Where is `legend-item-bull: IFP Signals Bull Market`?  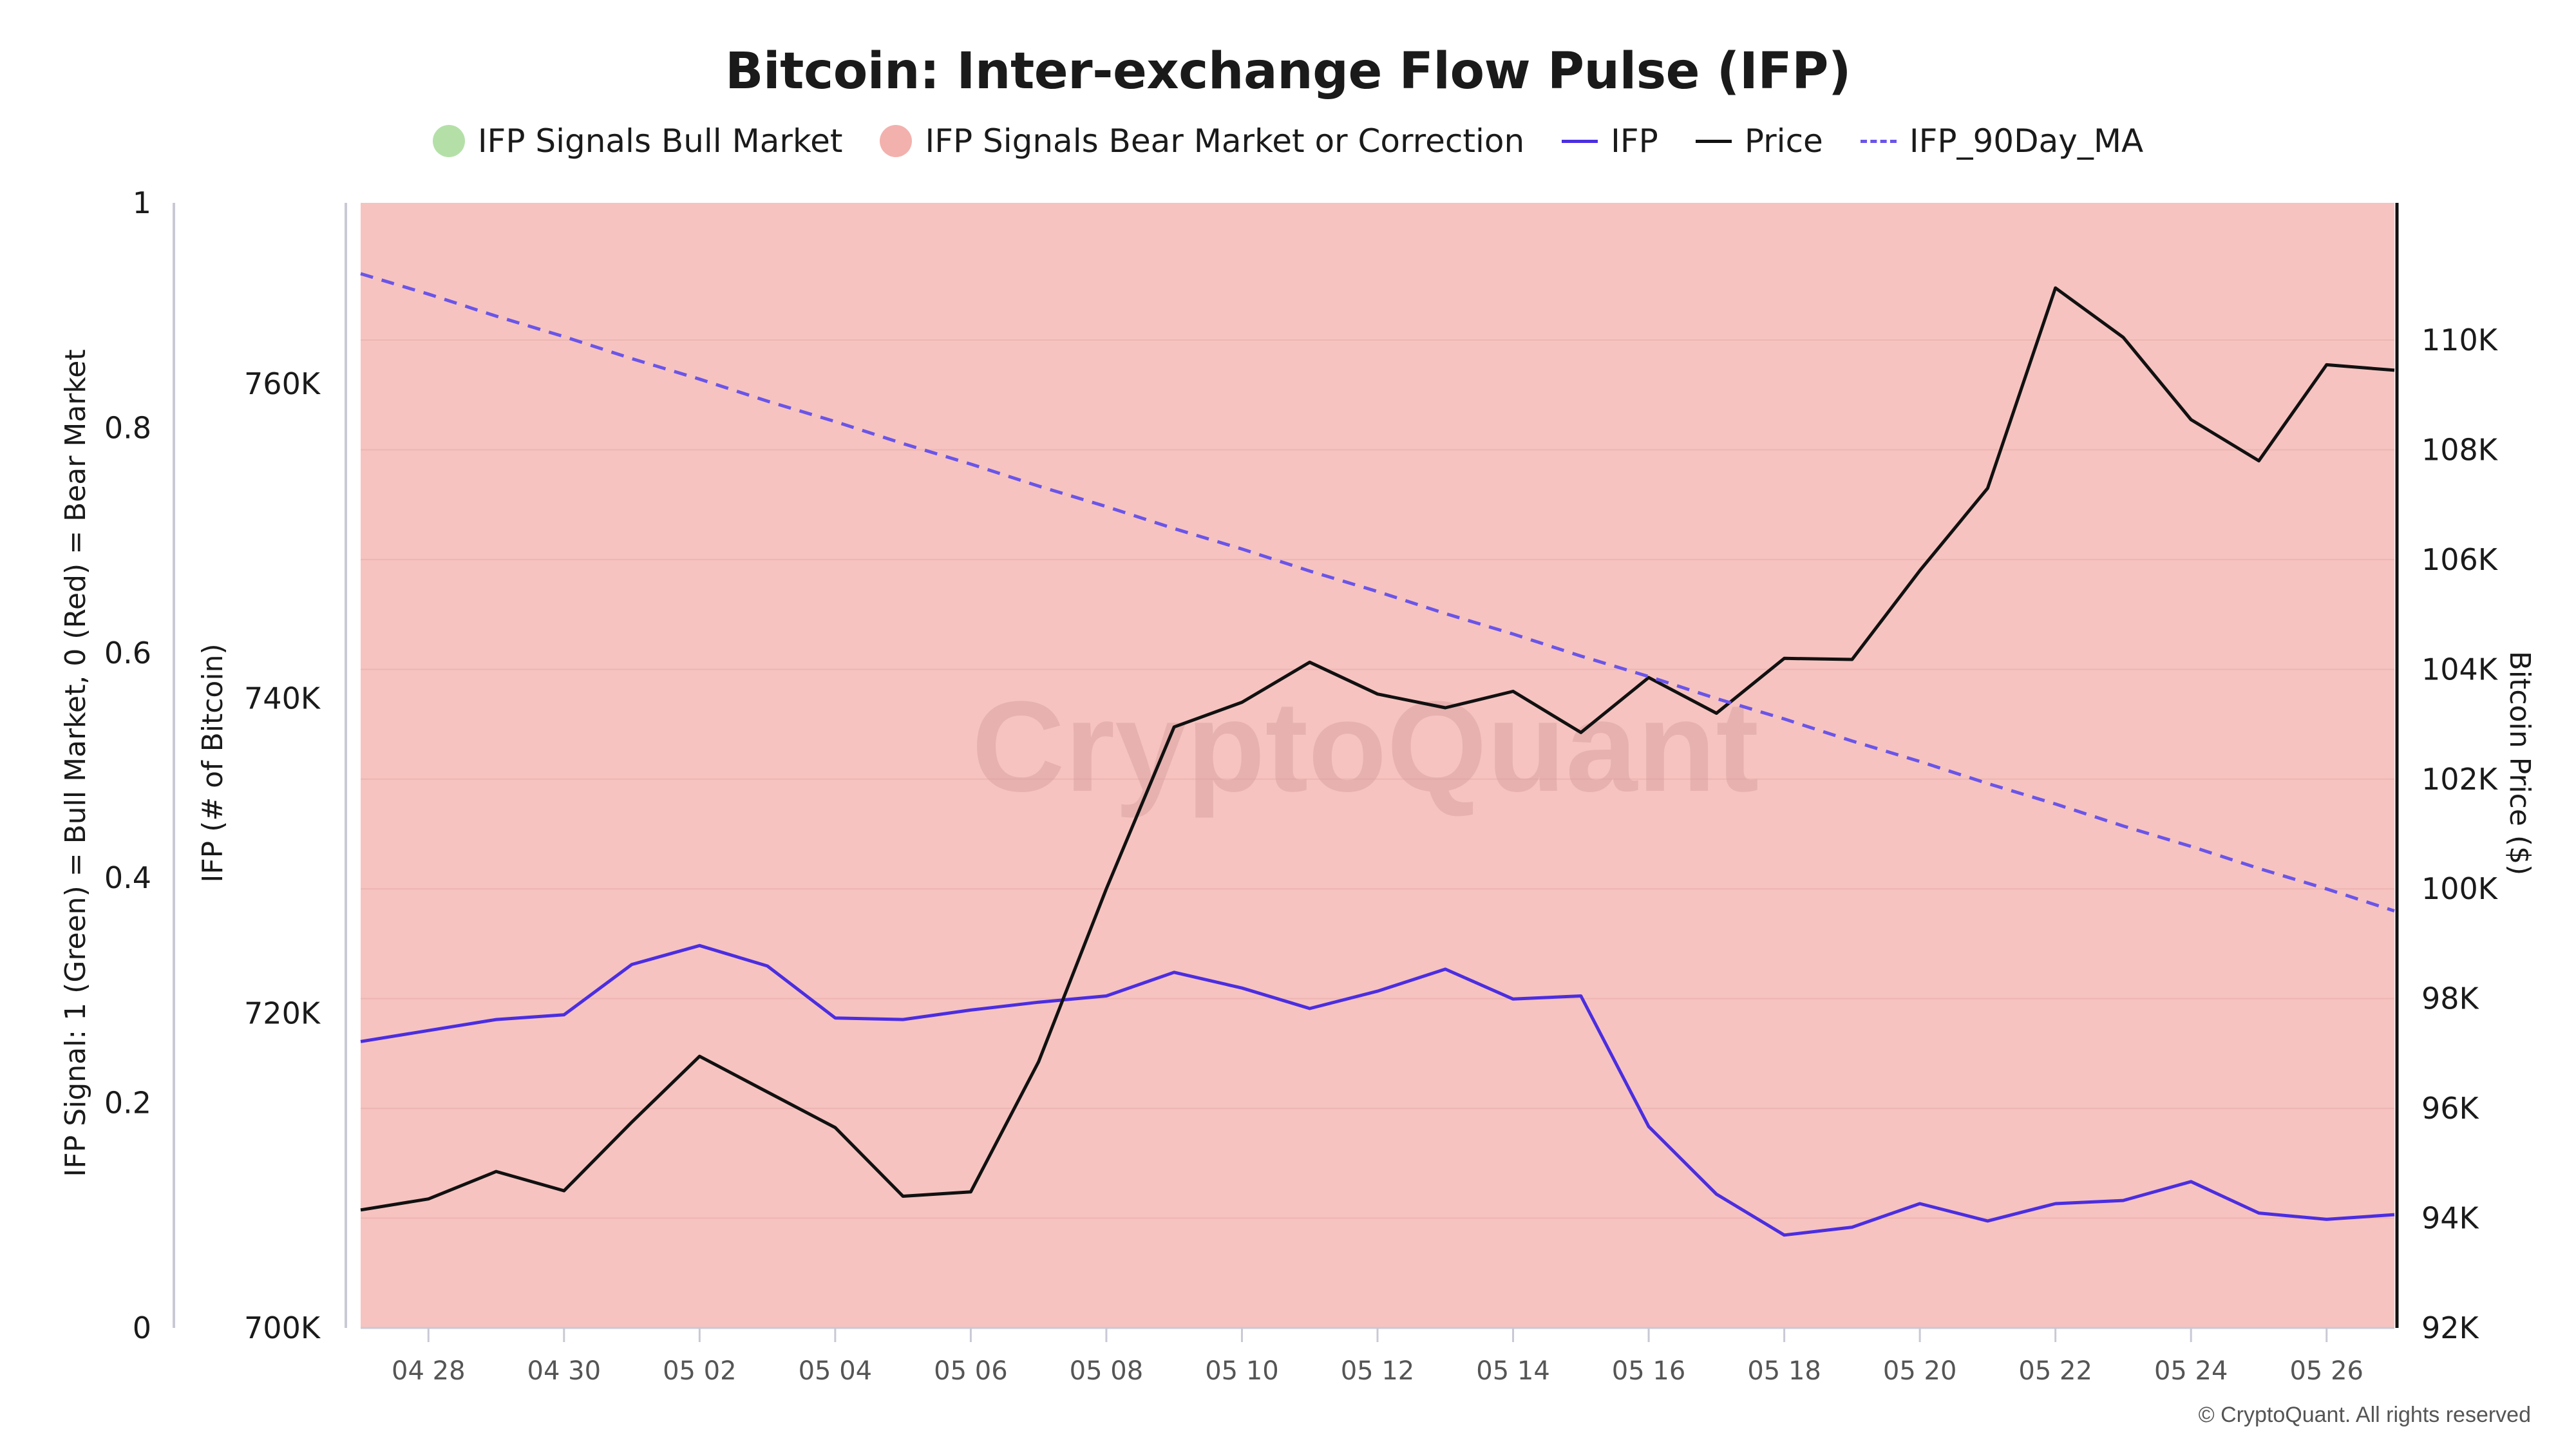
legend-item-bull: IFP Signals Bull Market is located at coordinates (637, 141).